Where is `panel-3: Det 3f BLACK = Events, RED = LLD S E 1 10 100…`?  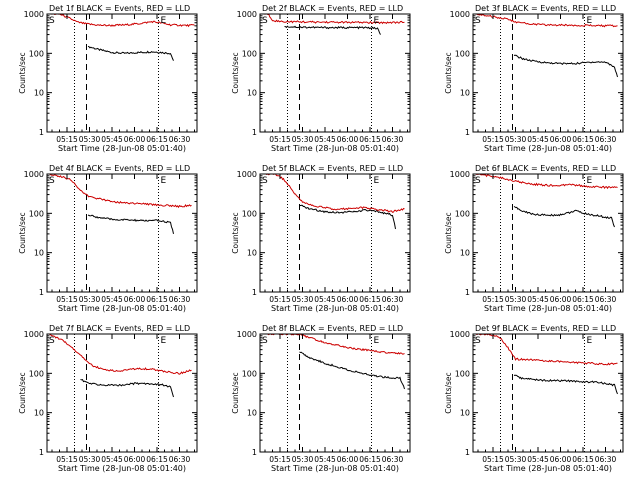 panel-3: Det 3f BLACK = Events, RED = LLD S E 1 10 100… is located at coordinates (534, 78).